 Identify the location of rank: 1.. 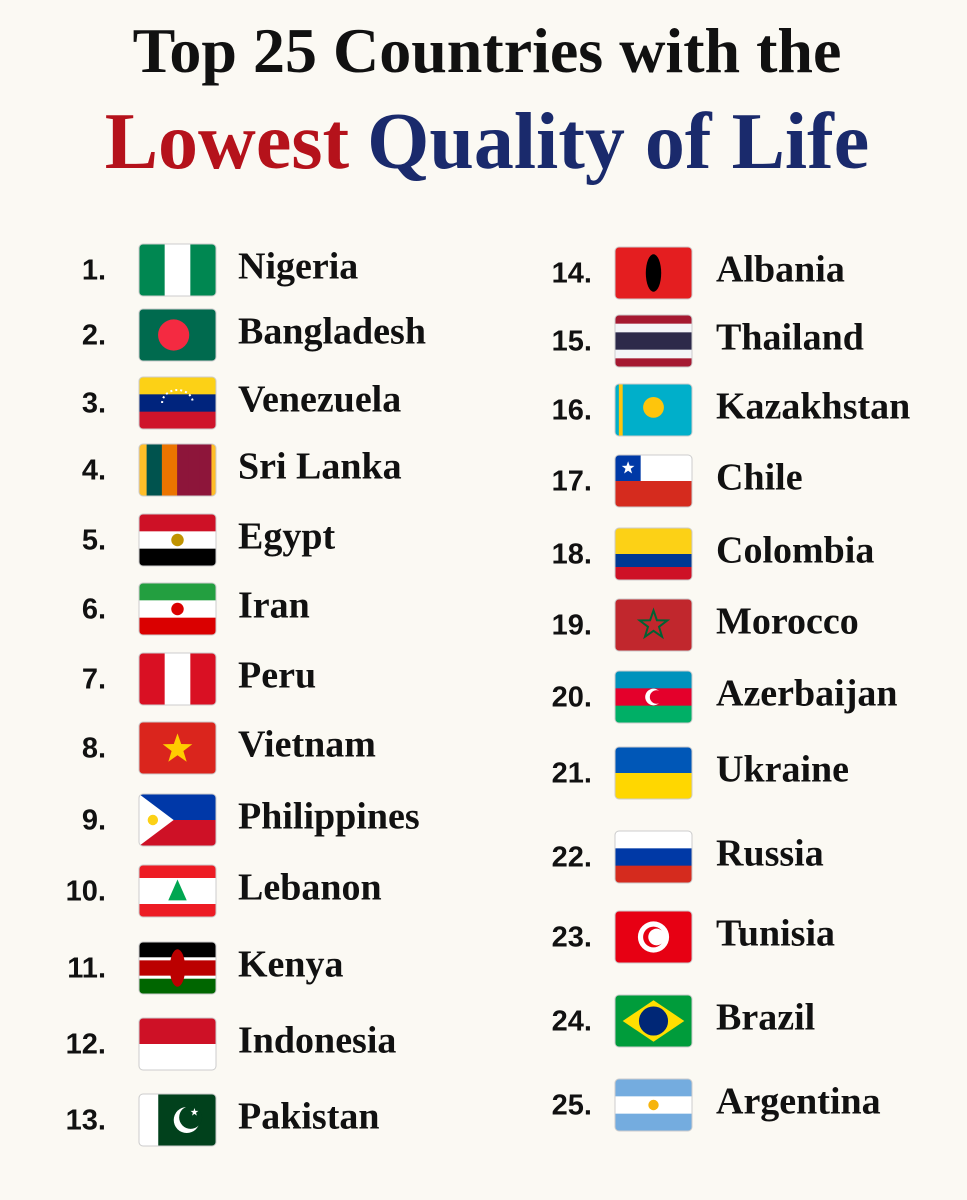
(94, 271).